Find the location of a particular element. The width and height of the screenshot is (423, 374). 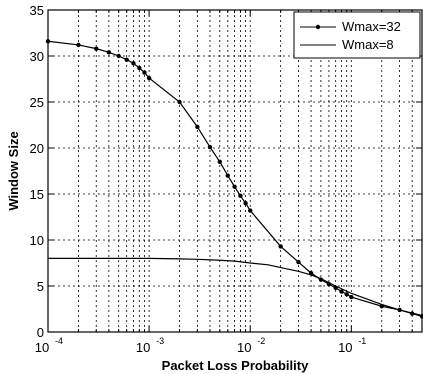

y-tick-label: 30 is located at coordinates (37, 56).